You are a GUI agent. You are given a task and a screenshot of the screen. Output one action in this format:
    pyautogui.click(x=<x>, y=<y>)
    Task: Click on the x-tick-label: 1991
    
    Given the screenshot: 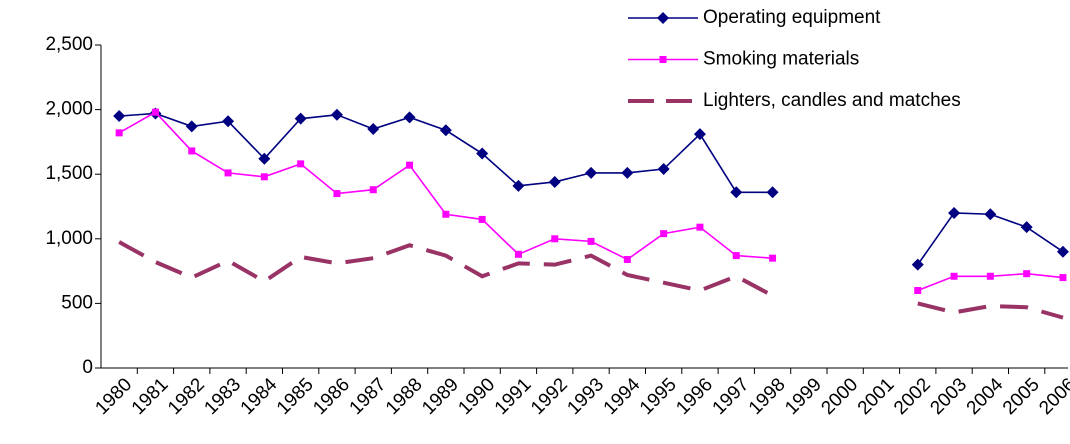 What is the action you would take?
    pyautogui.click(x=513, y=396)
    